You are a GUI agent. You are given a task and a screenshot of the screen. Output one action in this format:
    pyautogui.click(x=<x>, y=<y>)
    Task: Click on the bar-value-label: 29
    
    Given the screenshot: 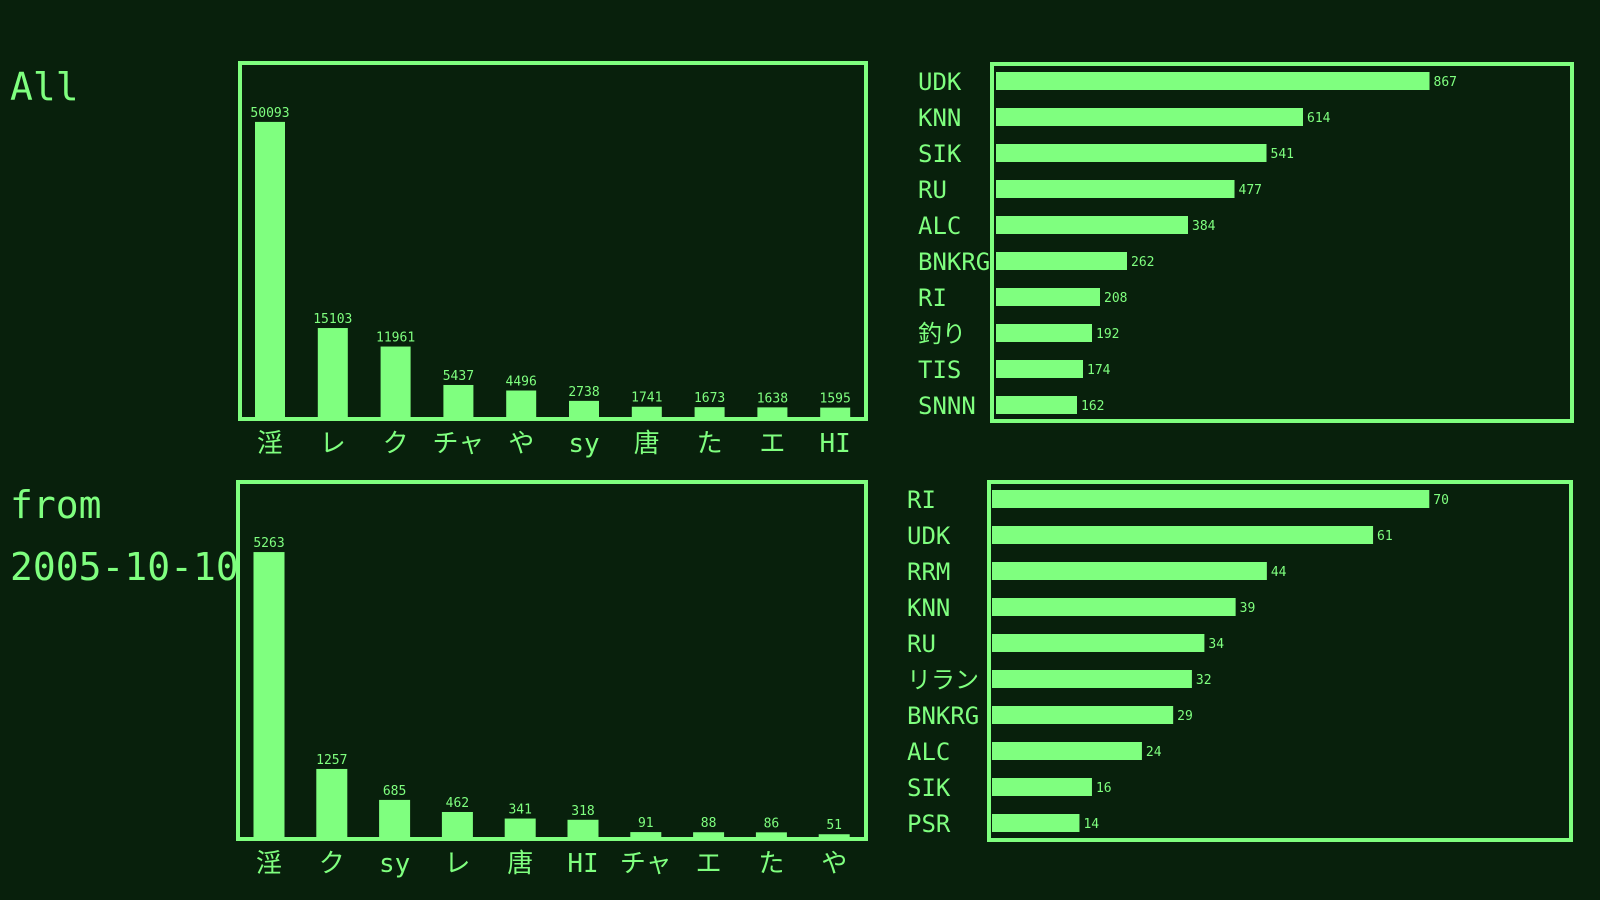 What is the action you would take?
    pyautogui.click(x=1185, y=716)
    